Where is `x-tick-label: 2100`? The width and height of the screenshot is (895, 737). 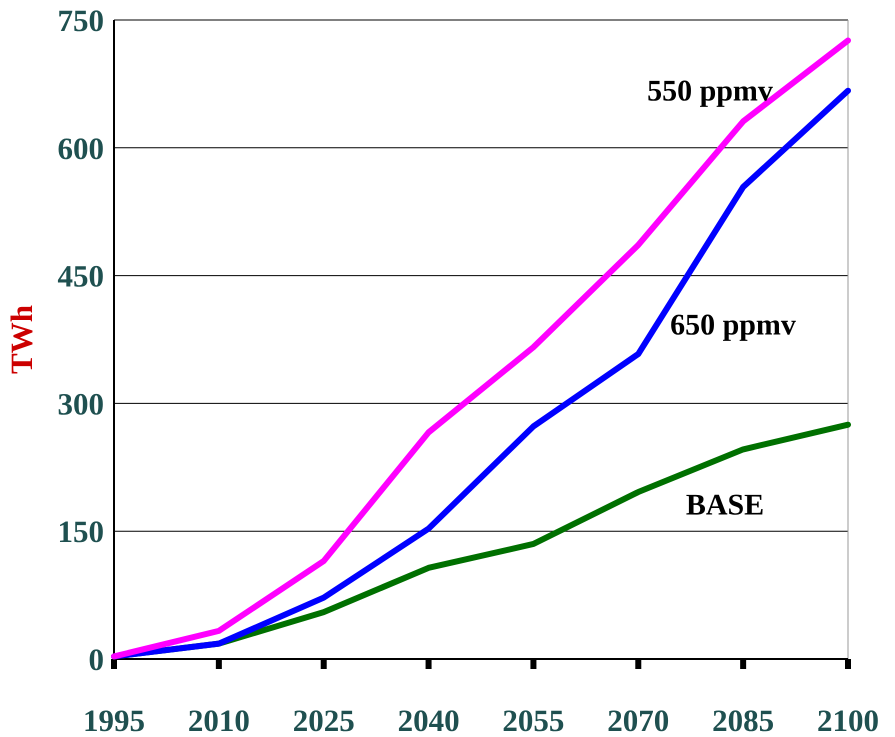 x-tick-label: 2100 is located at coordinates (848, 720).